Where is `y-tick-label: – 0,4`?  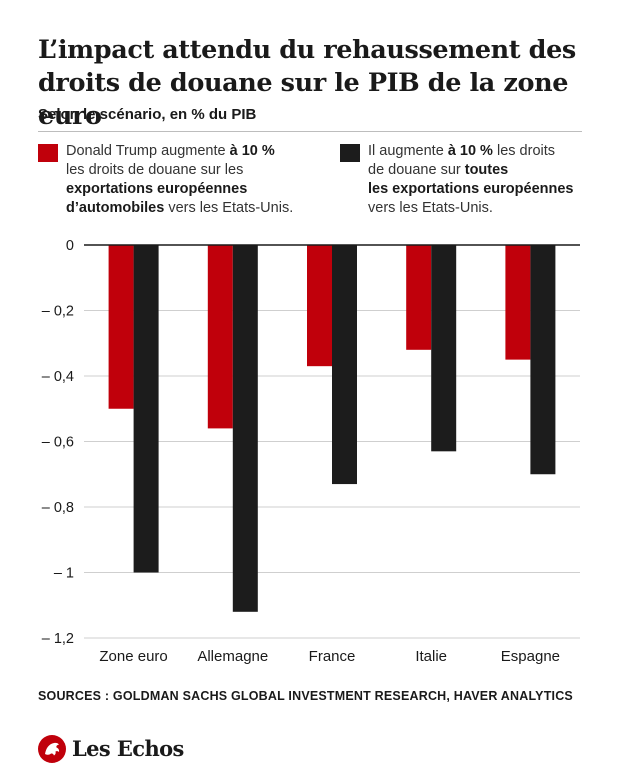
y-tick-label: – 0,4 is located at coordinates (58, 377).